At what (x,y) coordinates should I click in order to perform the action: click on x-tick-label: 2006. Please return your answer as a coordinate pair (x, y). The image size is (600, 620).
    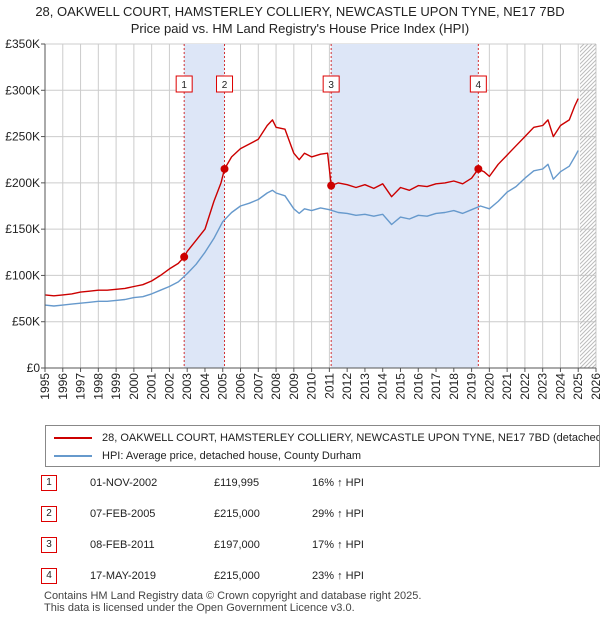
    Looking at the image, I should click on (241, 386).